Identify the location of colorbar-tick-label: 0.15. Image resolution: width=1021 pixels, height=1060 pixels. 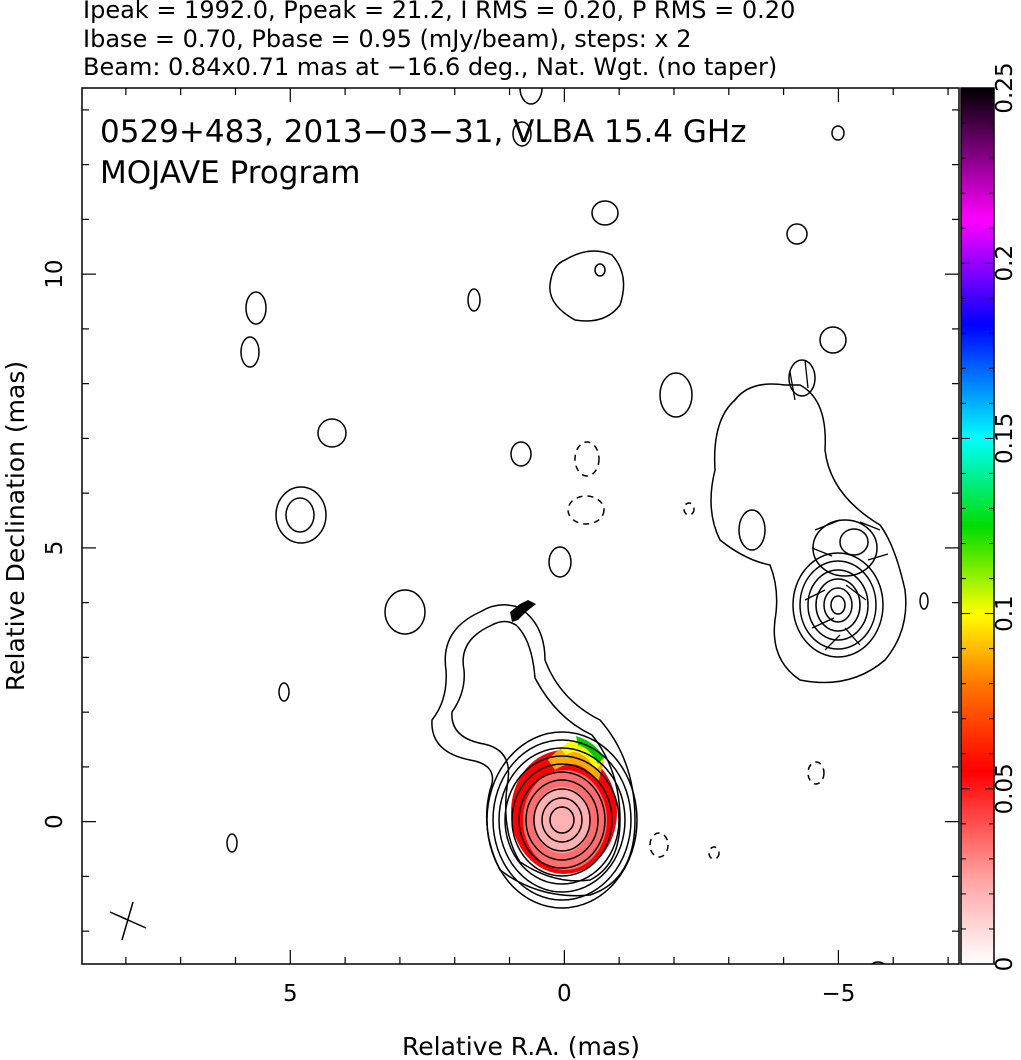
(1005, 438).